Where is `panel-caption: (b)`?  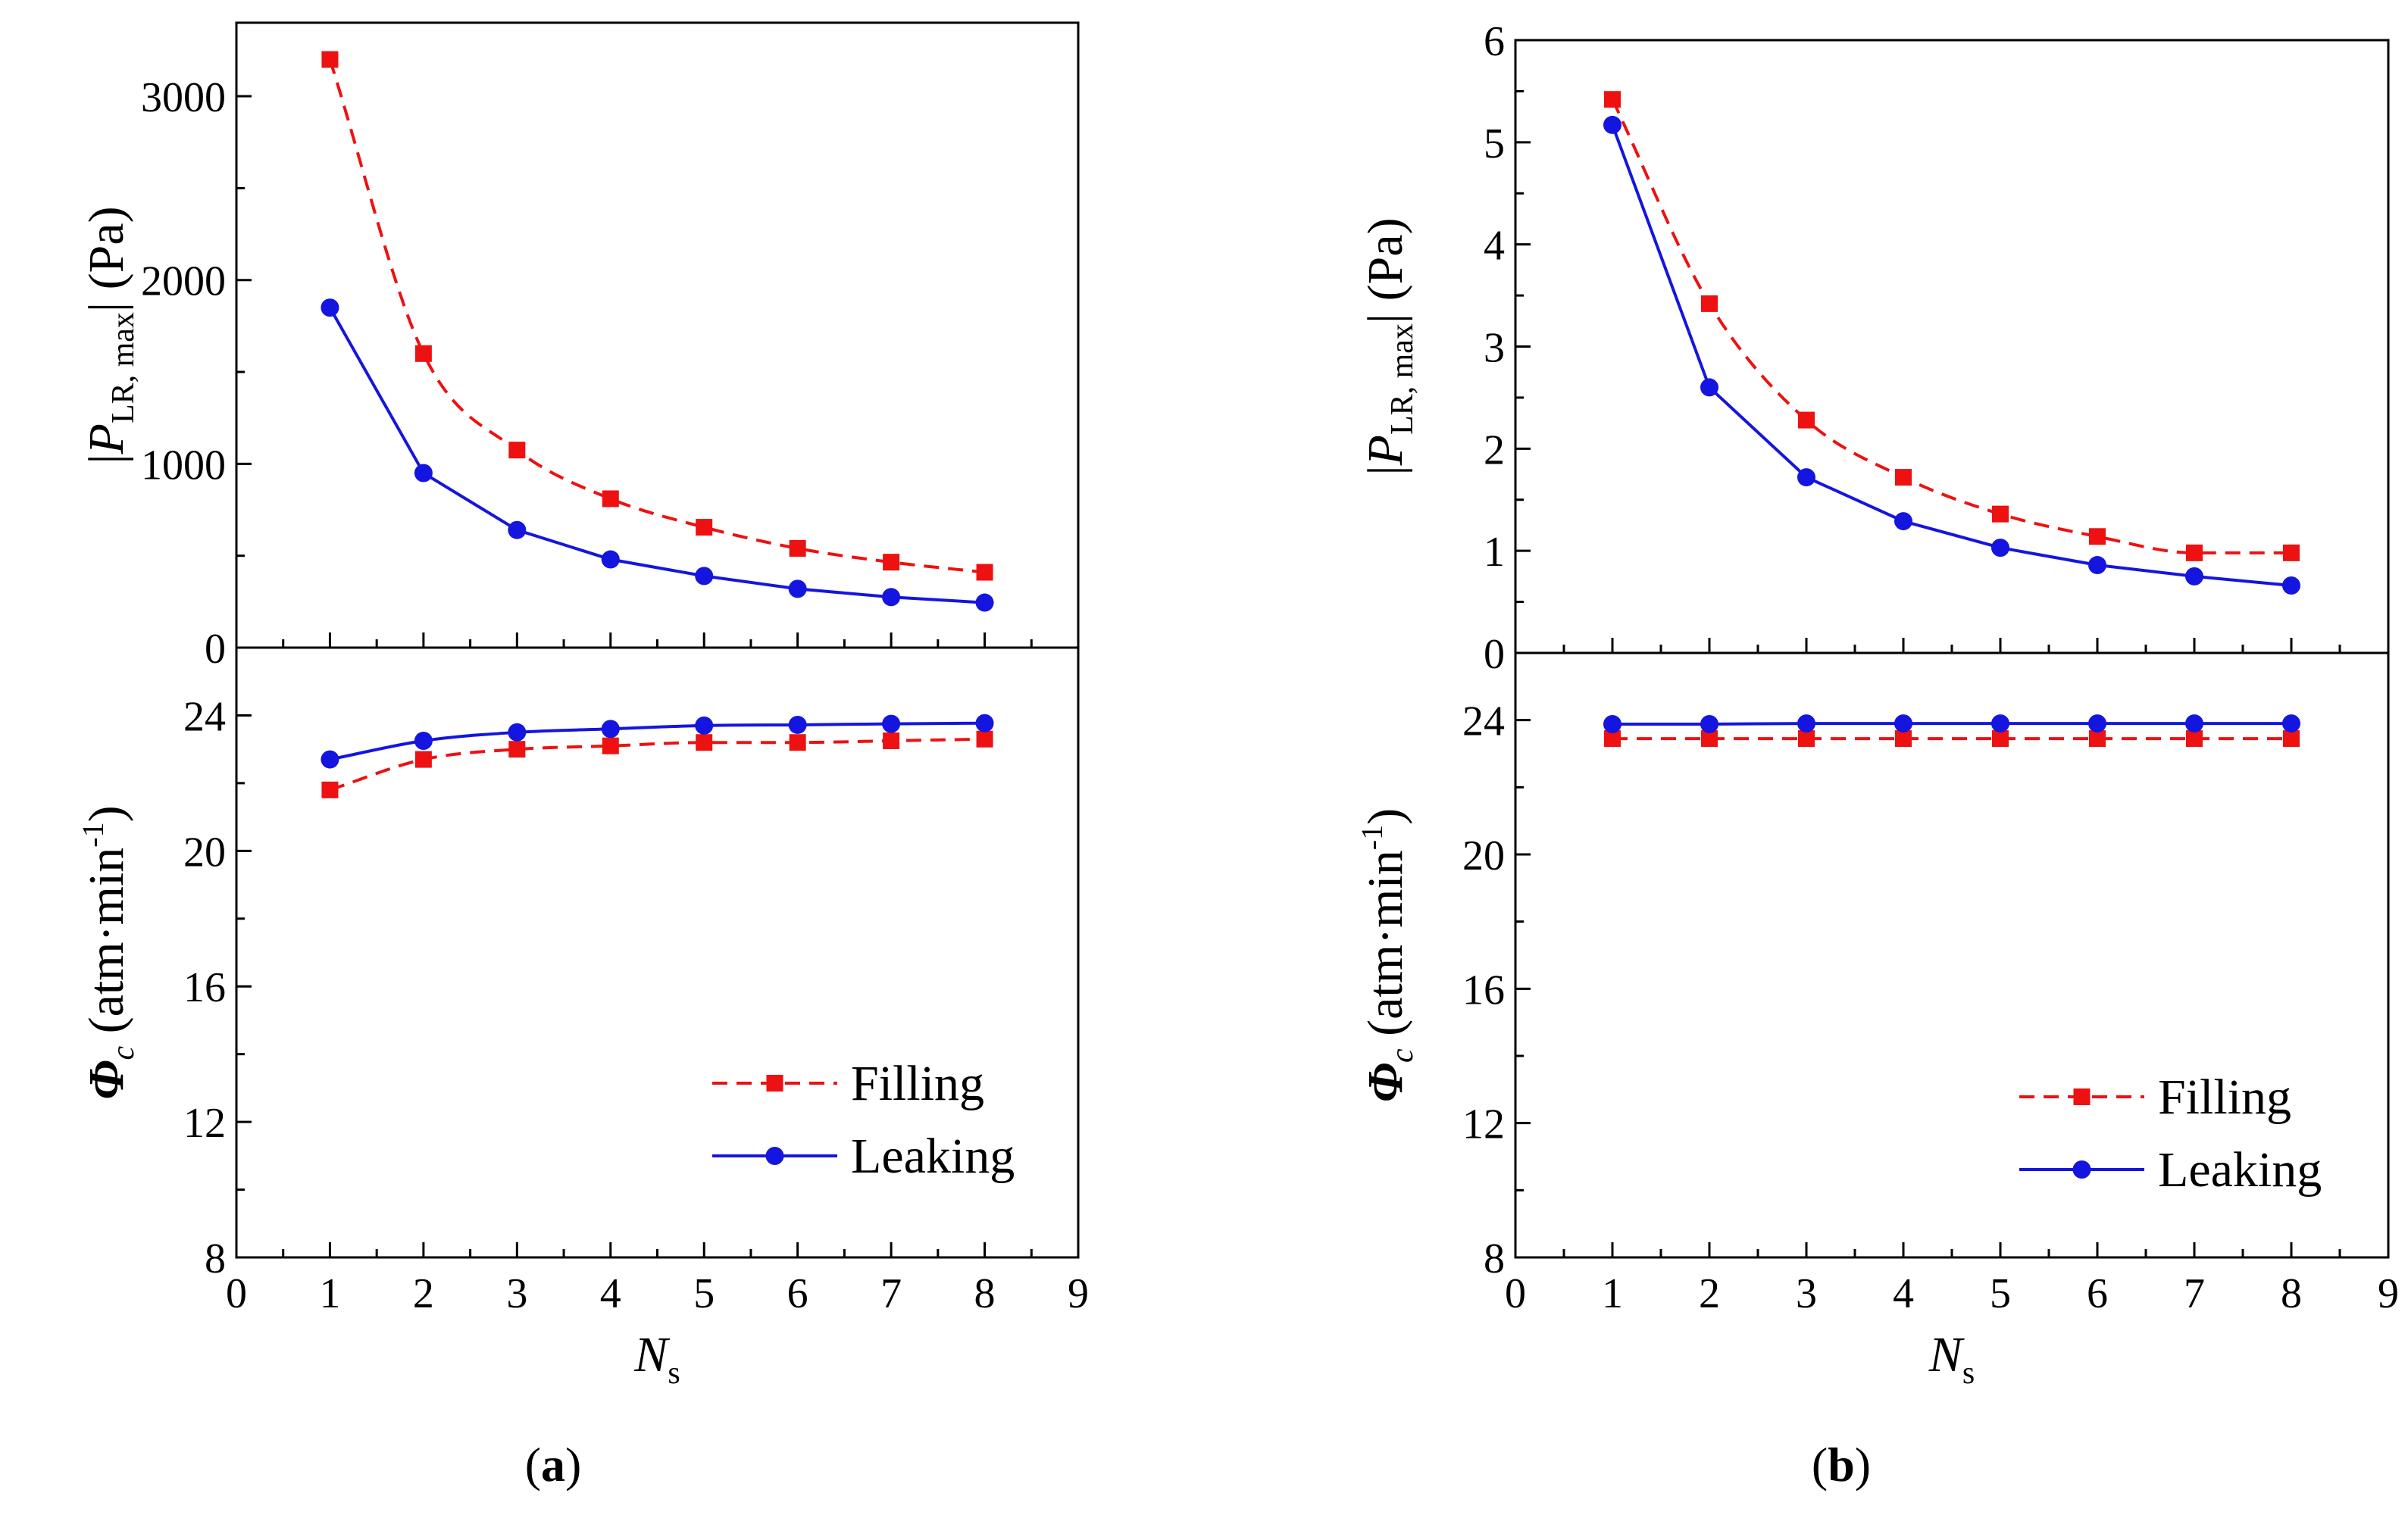
panel-caption: (b) is located at coordinates (1841, 1464).